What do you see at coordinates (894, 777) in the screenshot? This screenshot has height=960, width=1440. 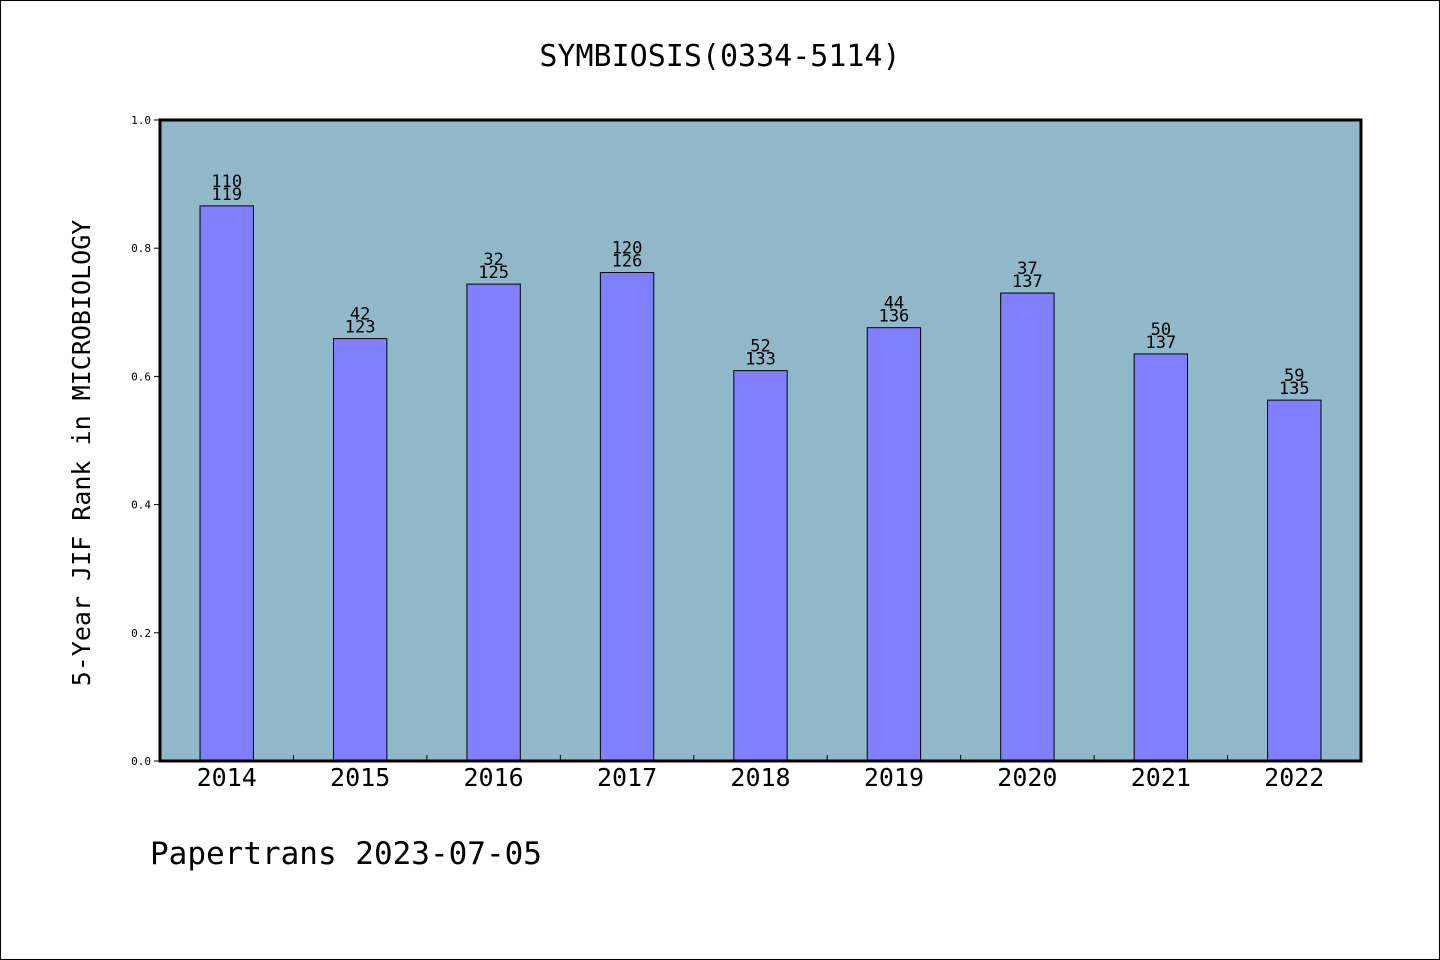 I see `x-tick-label: 2019` at bounding box center [894, 777].